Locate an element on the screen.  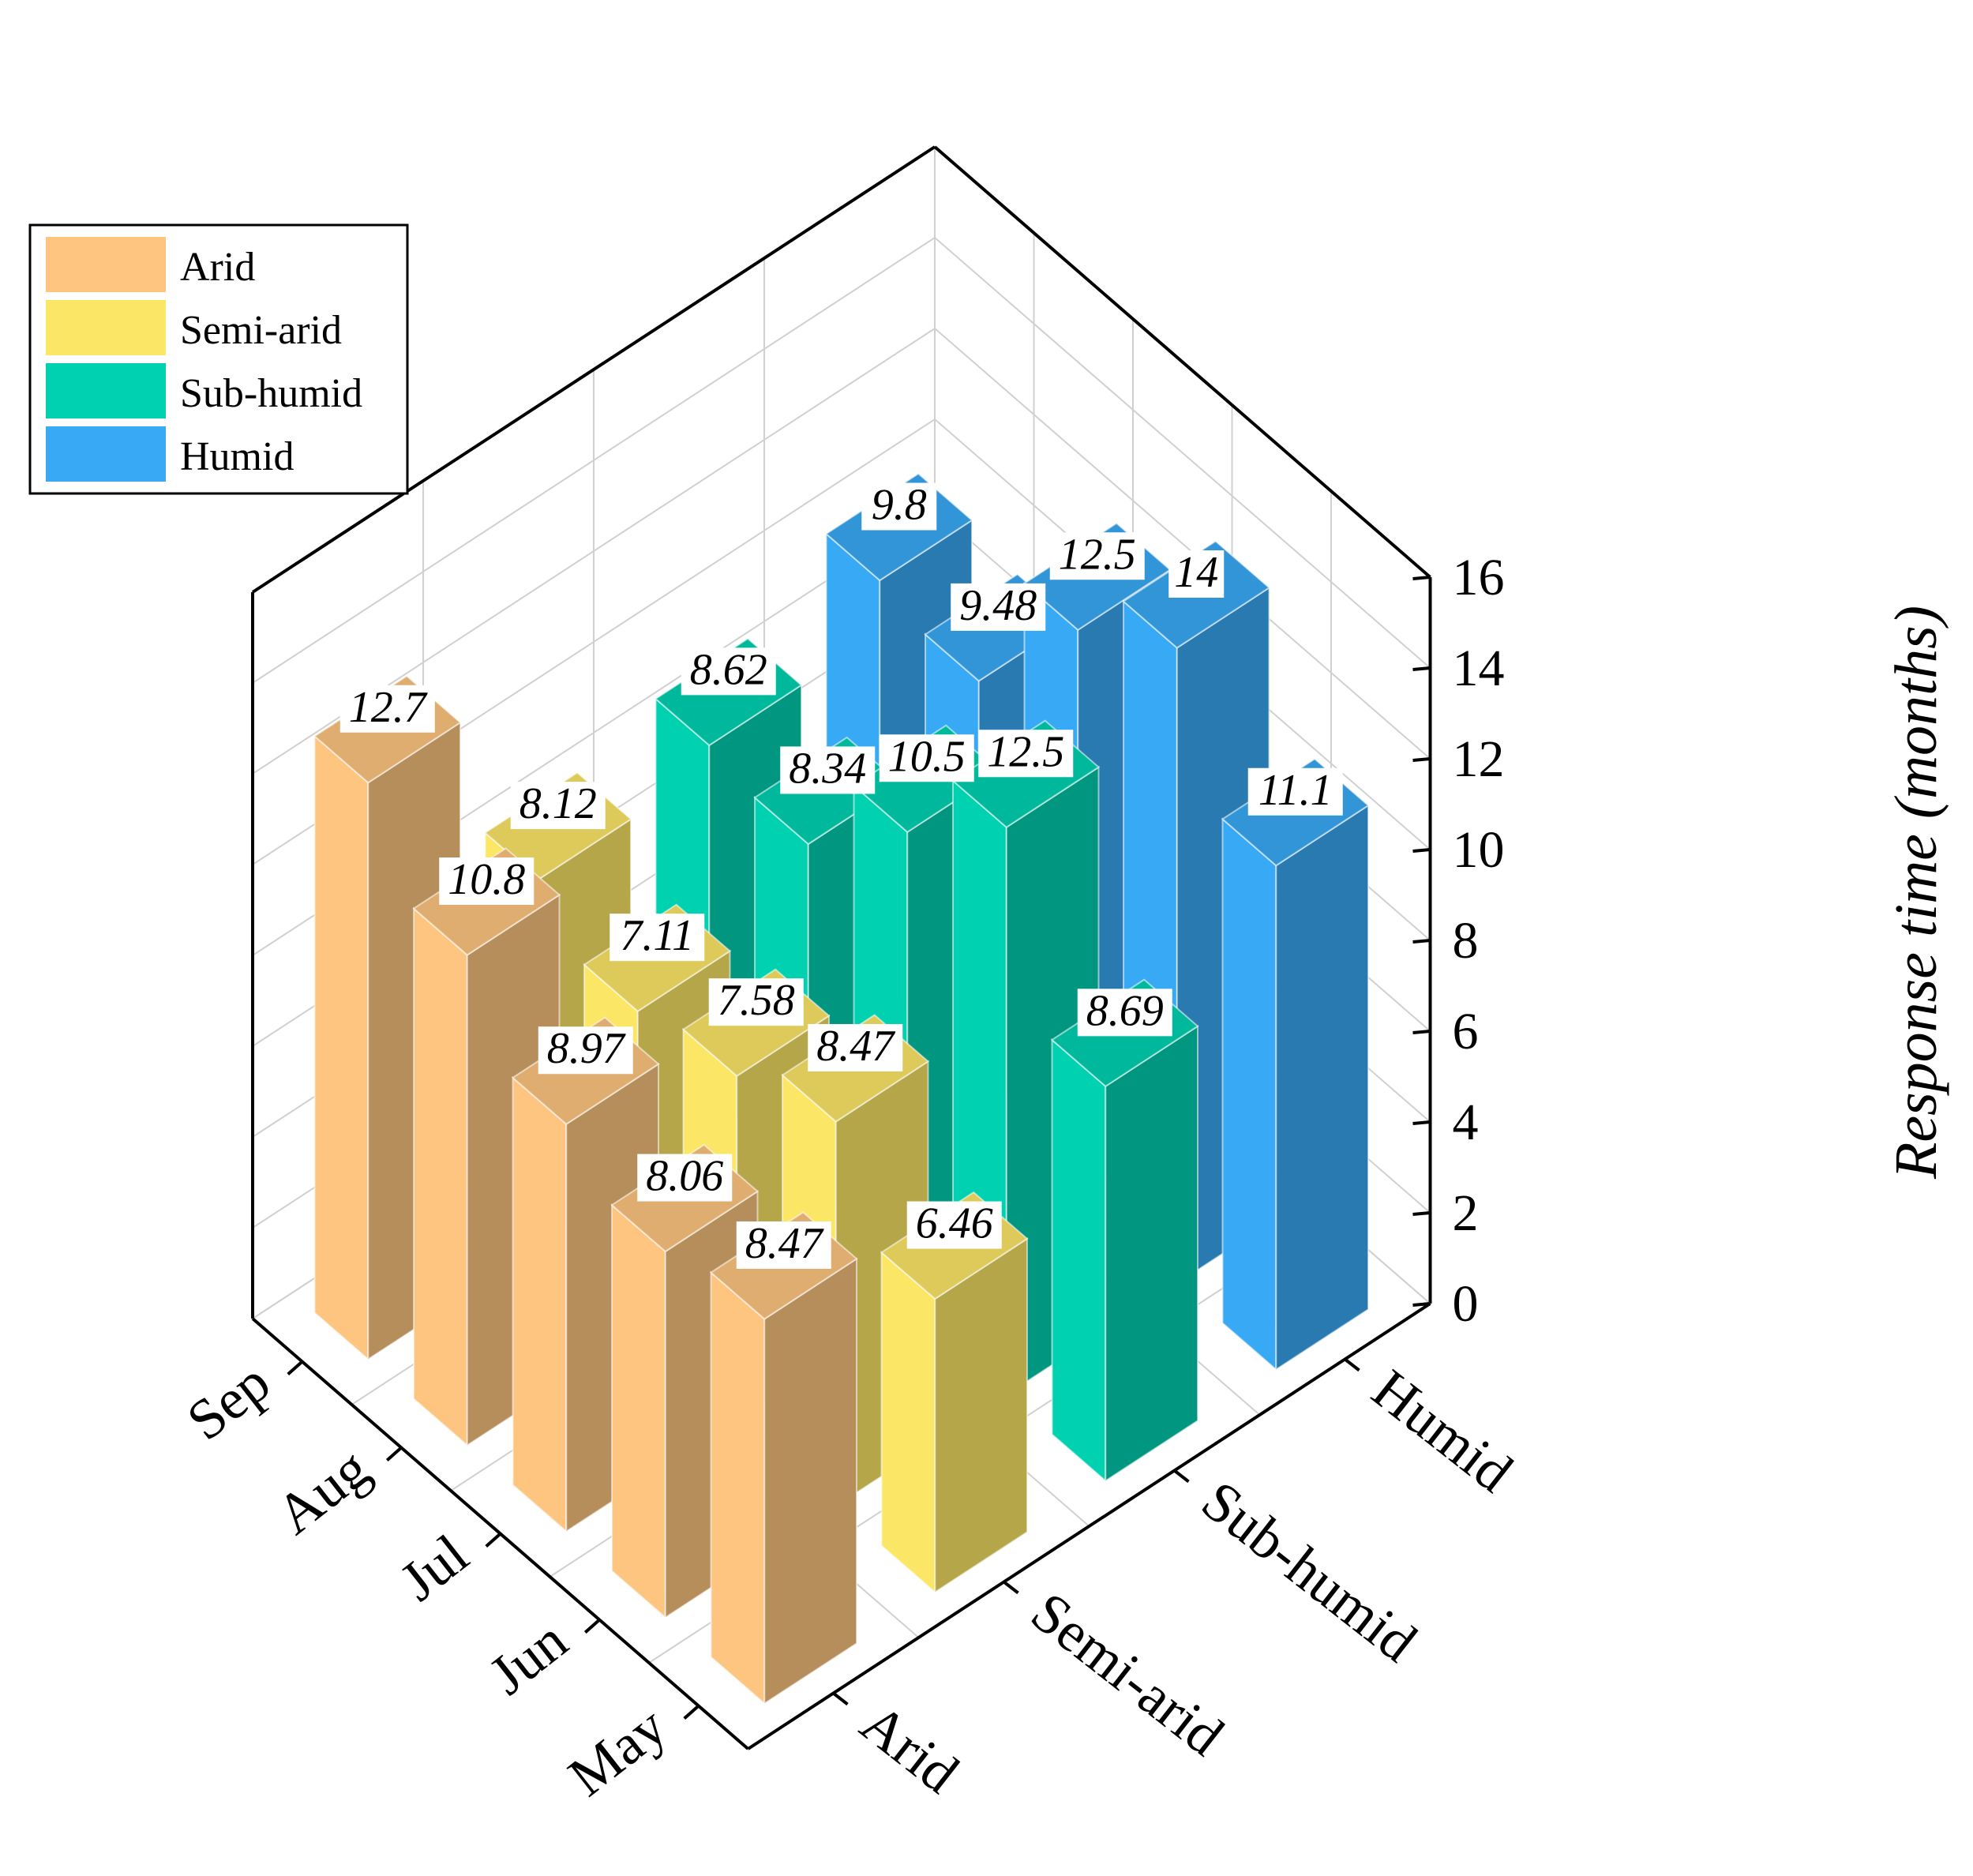
value-label-sub-humid-sep: 8.62 is located at coordinates (728, 670).